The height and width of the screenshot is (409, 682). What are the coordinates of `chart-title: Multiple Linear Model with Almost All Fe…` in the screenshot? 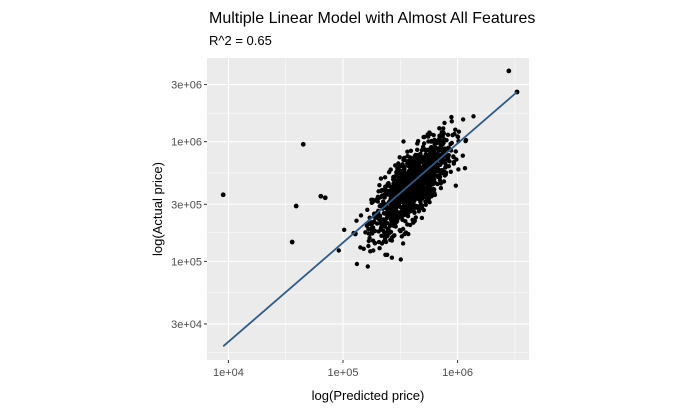 It's located at (372, 18).